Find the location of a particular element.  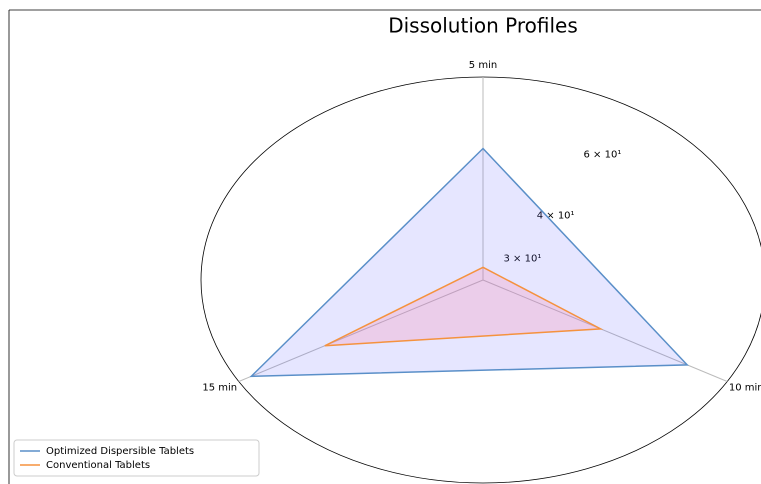

chart-title: Dissolution Profiles is located at coordinates (483, 26).